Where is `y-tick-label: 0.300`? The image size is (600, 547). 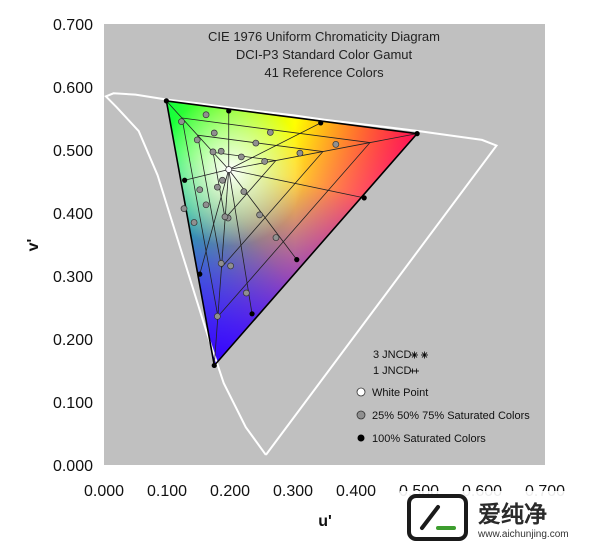 y-tick-label: 0.300 is located at coordinates (73, 277).